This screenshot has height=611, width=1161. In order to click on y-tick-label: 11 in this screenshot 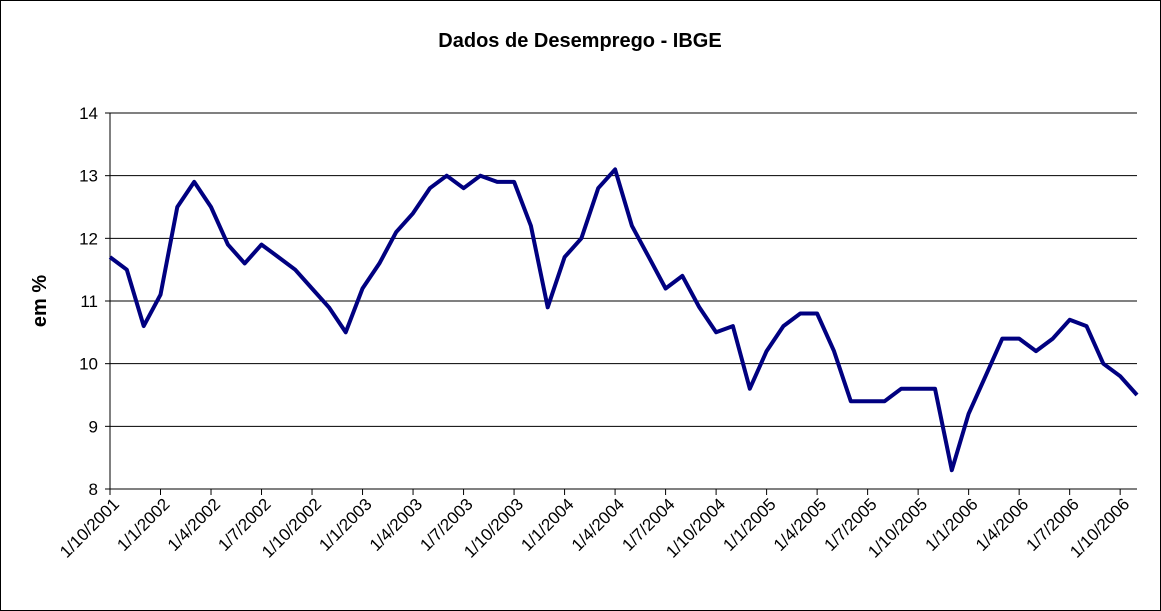, I will do `click(89, 301)`.